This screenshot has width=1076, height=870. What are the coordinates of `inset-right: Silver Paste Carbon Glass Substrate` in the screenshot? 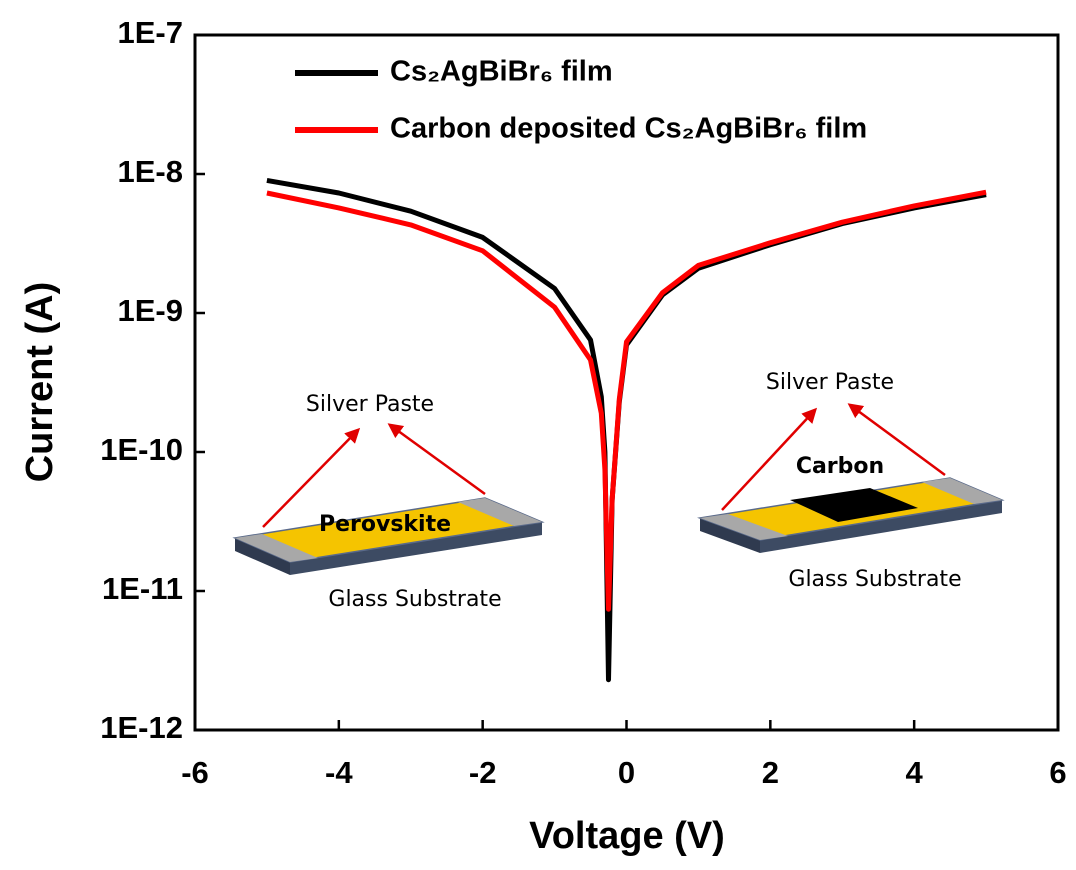 It's located at (851, 481).